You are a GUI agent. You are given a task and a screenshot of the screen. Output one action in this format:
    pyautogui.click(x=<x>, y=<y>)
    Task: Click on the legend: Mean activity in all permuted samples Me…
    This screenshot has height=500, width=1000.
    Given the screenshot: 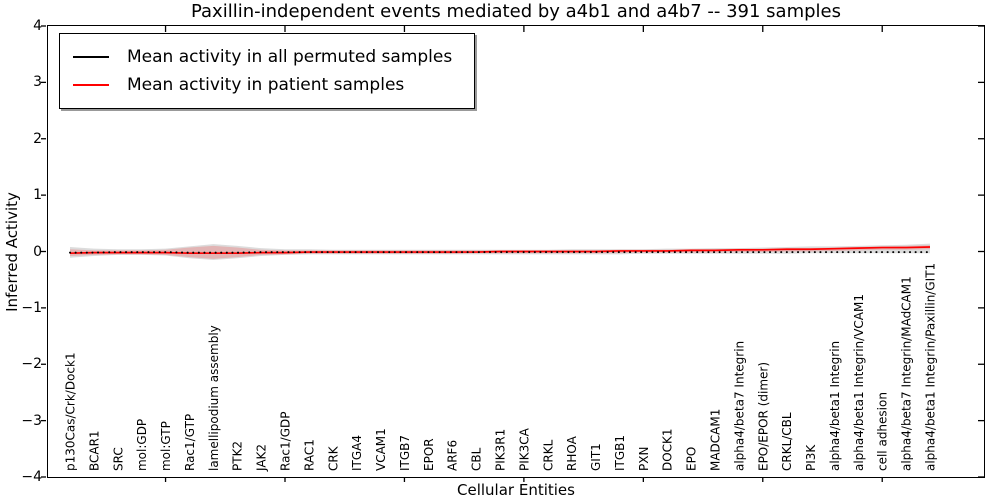 What is the action you would take?
    pyautogui.click(x=267, y=71)
    